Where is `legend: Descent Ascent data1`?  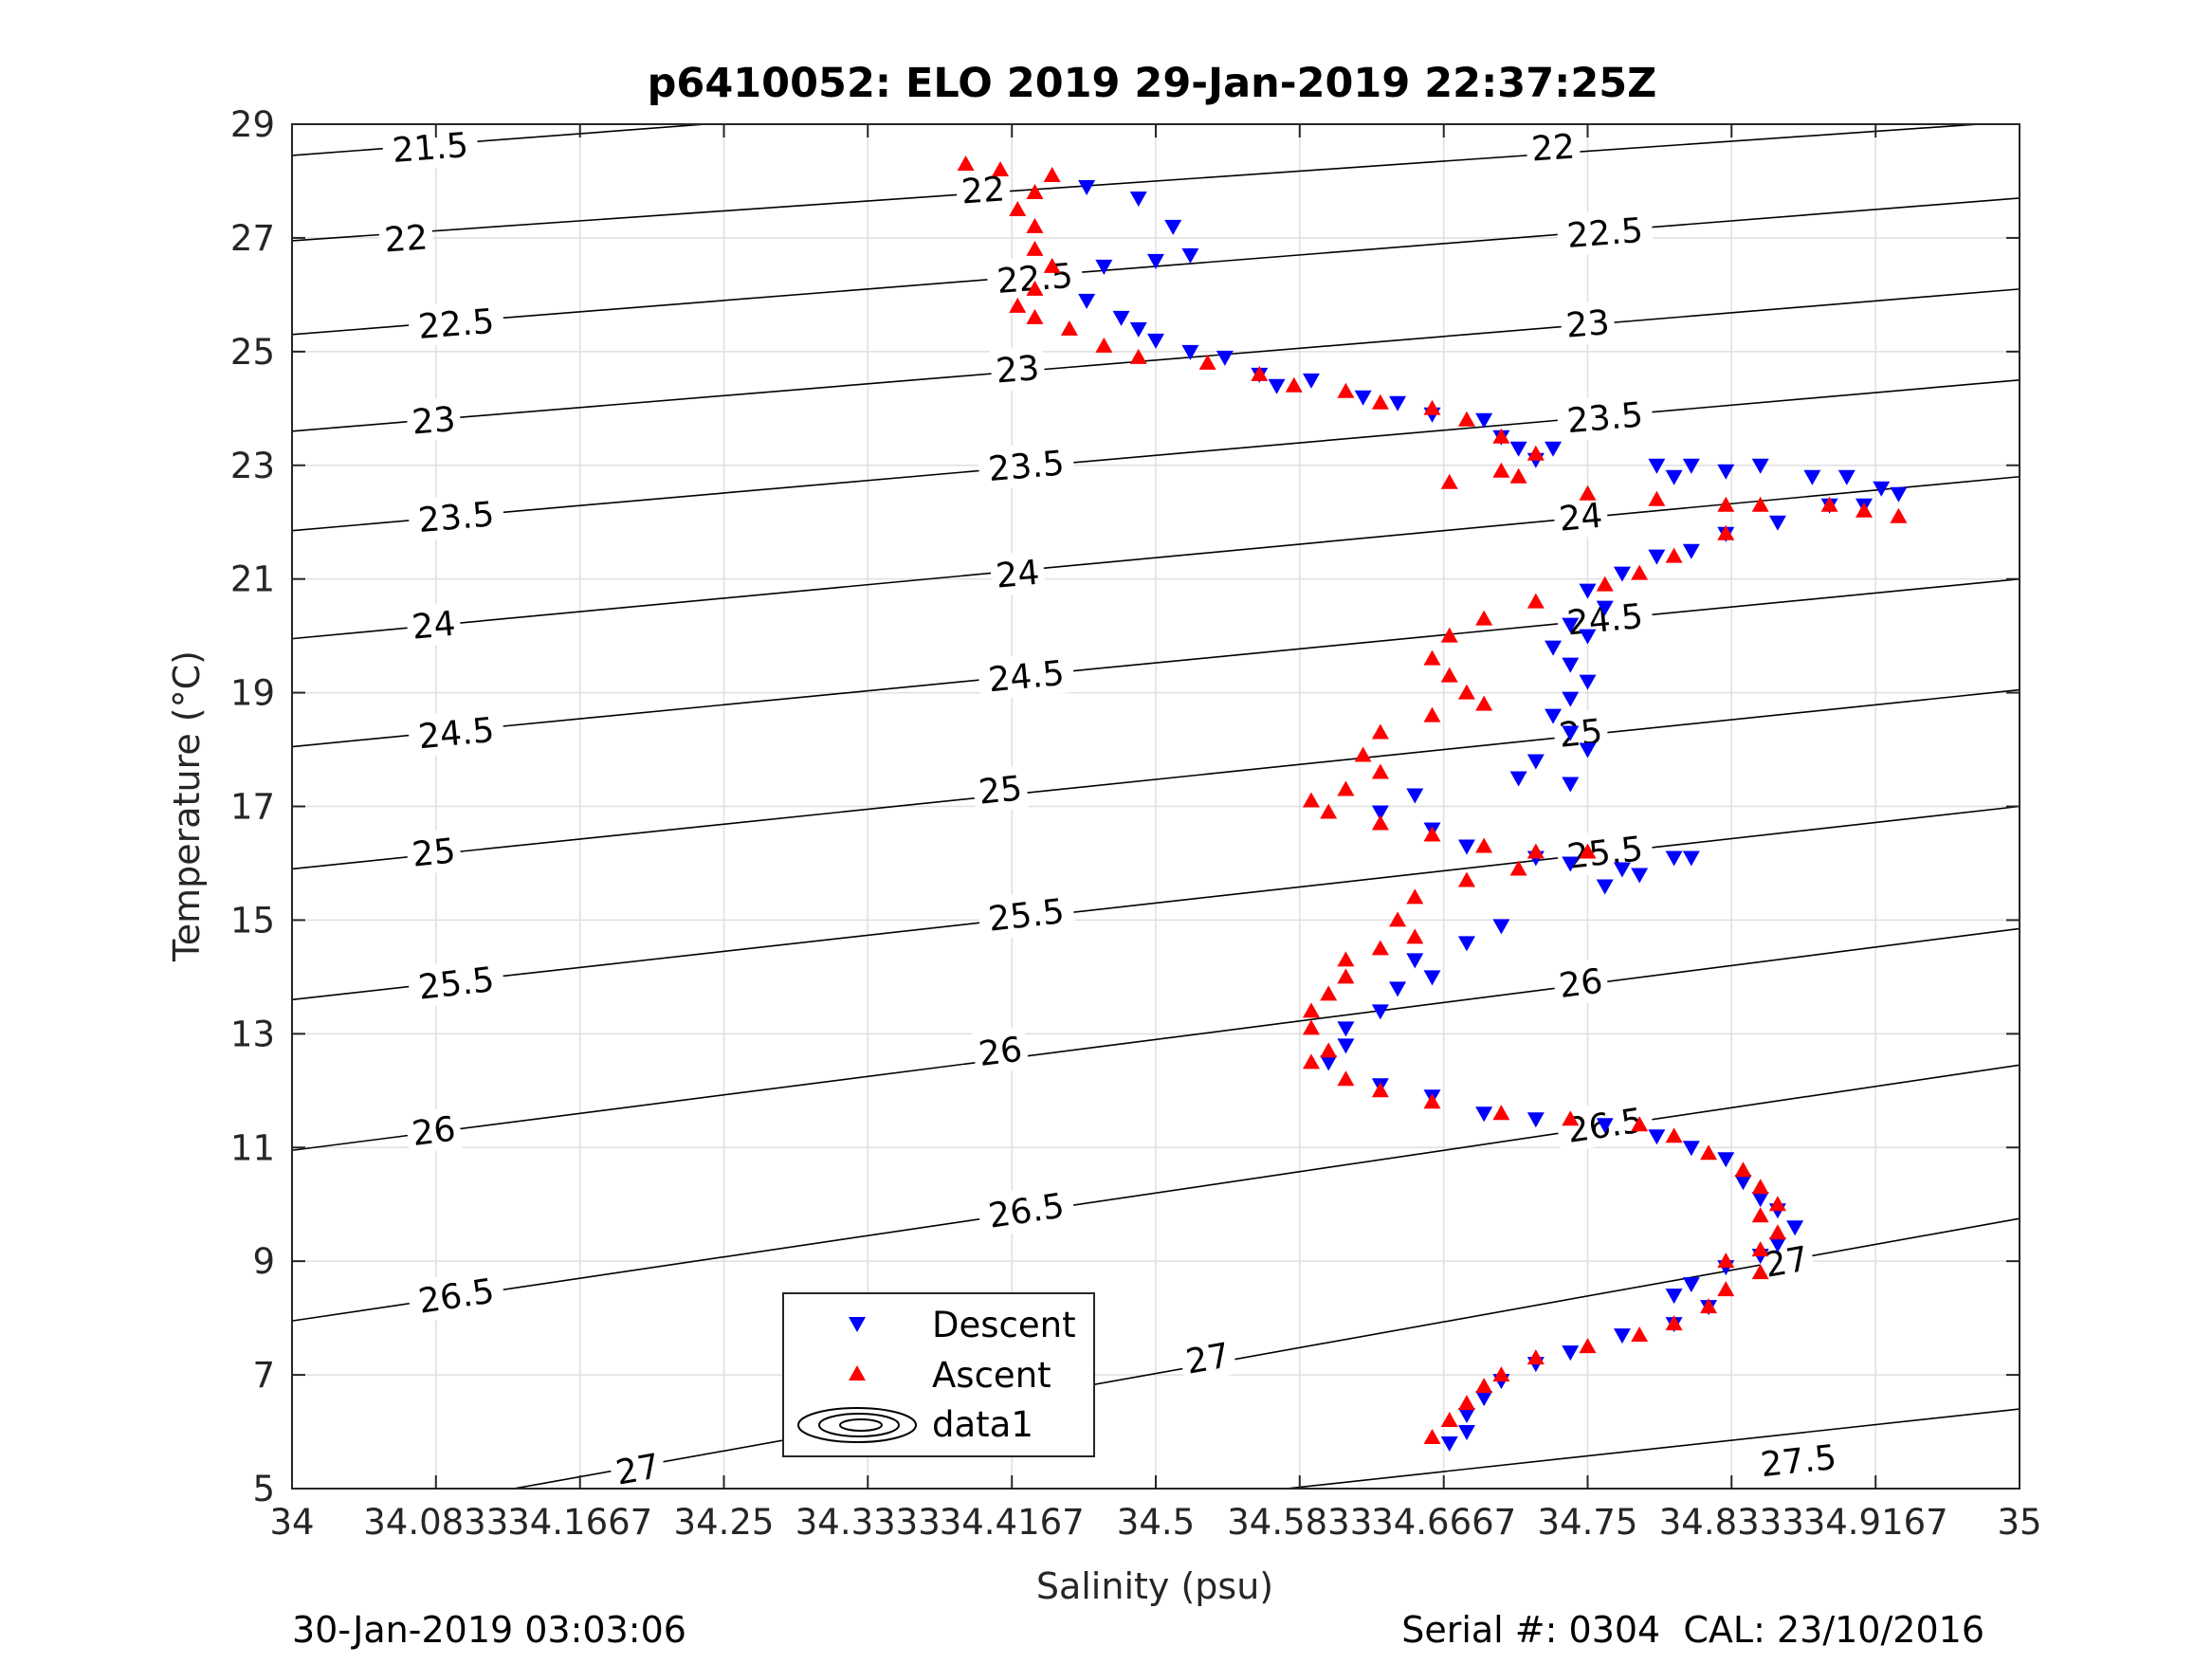 legend: Descent Ascent data1 is located at coordinates (938, 1374).